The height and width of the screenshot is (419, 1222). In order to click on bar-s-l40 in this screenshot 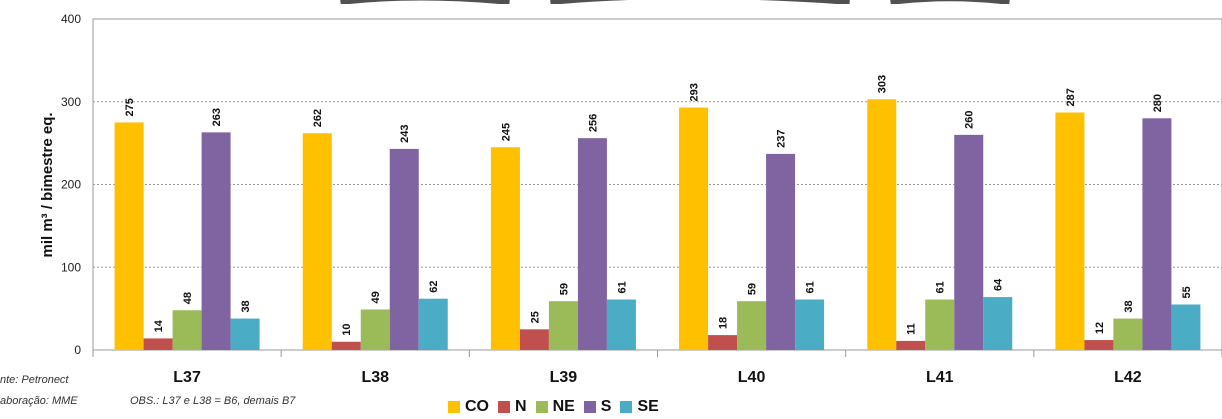, I will do `click(781, 251)`.